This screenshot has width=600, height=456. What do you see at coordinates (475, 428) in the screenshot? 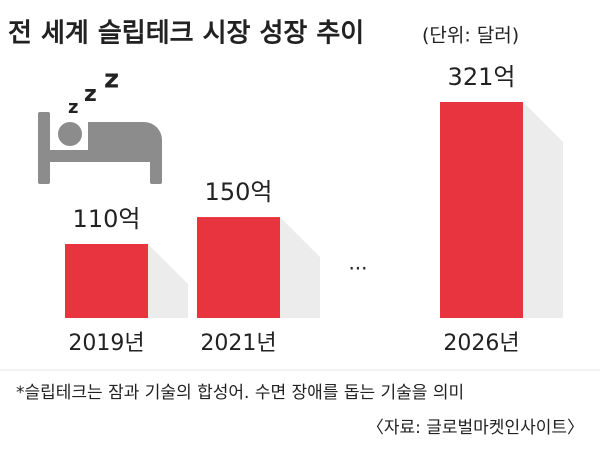
I see `source: 〈자료: 글로벌마켓인사이트〉` at bounding box center [475, 428].